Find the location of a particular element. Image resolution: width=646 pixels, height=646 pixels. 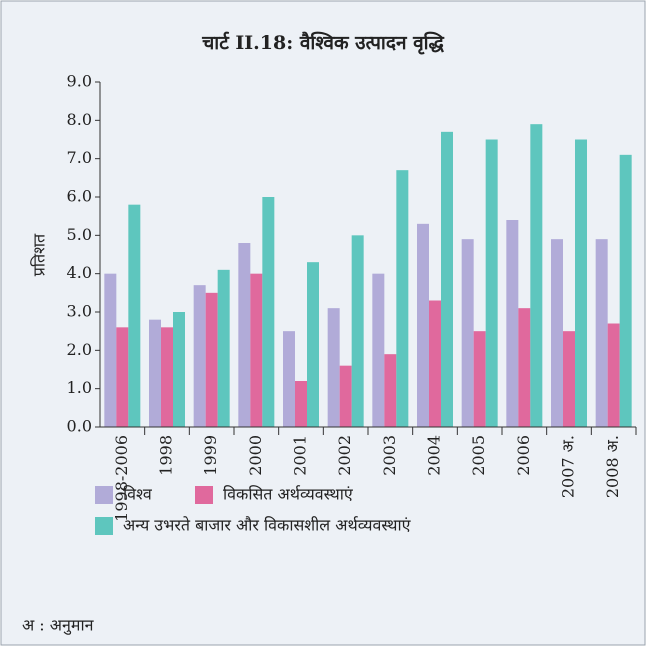

x-tick-label: 2008 अ. is located at coordinates (612, 466).